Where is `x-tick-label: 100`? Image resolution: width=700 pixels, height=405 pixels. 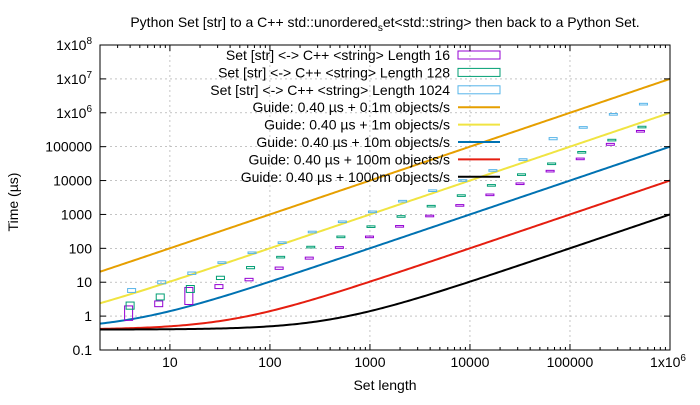 x-tick-label: 100 is located at coordinates (270, 362).